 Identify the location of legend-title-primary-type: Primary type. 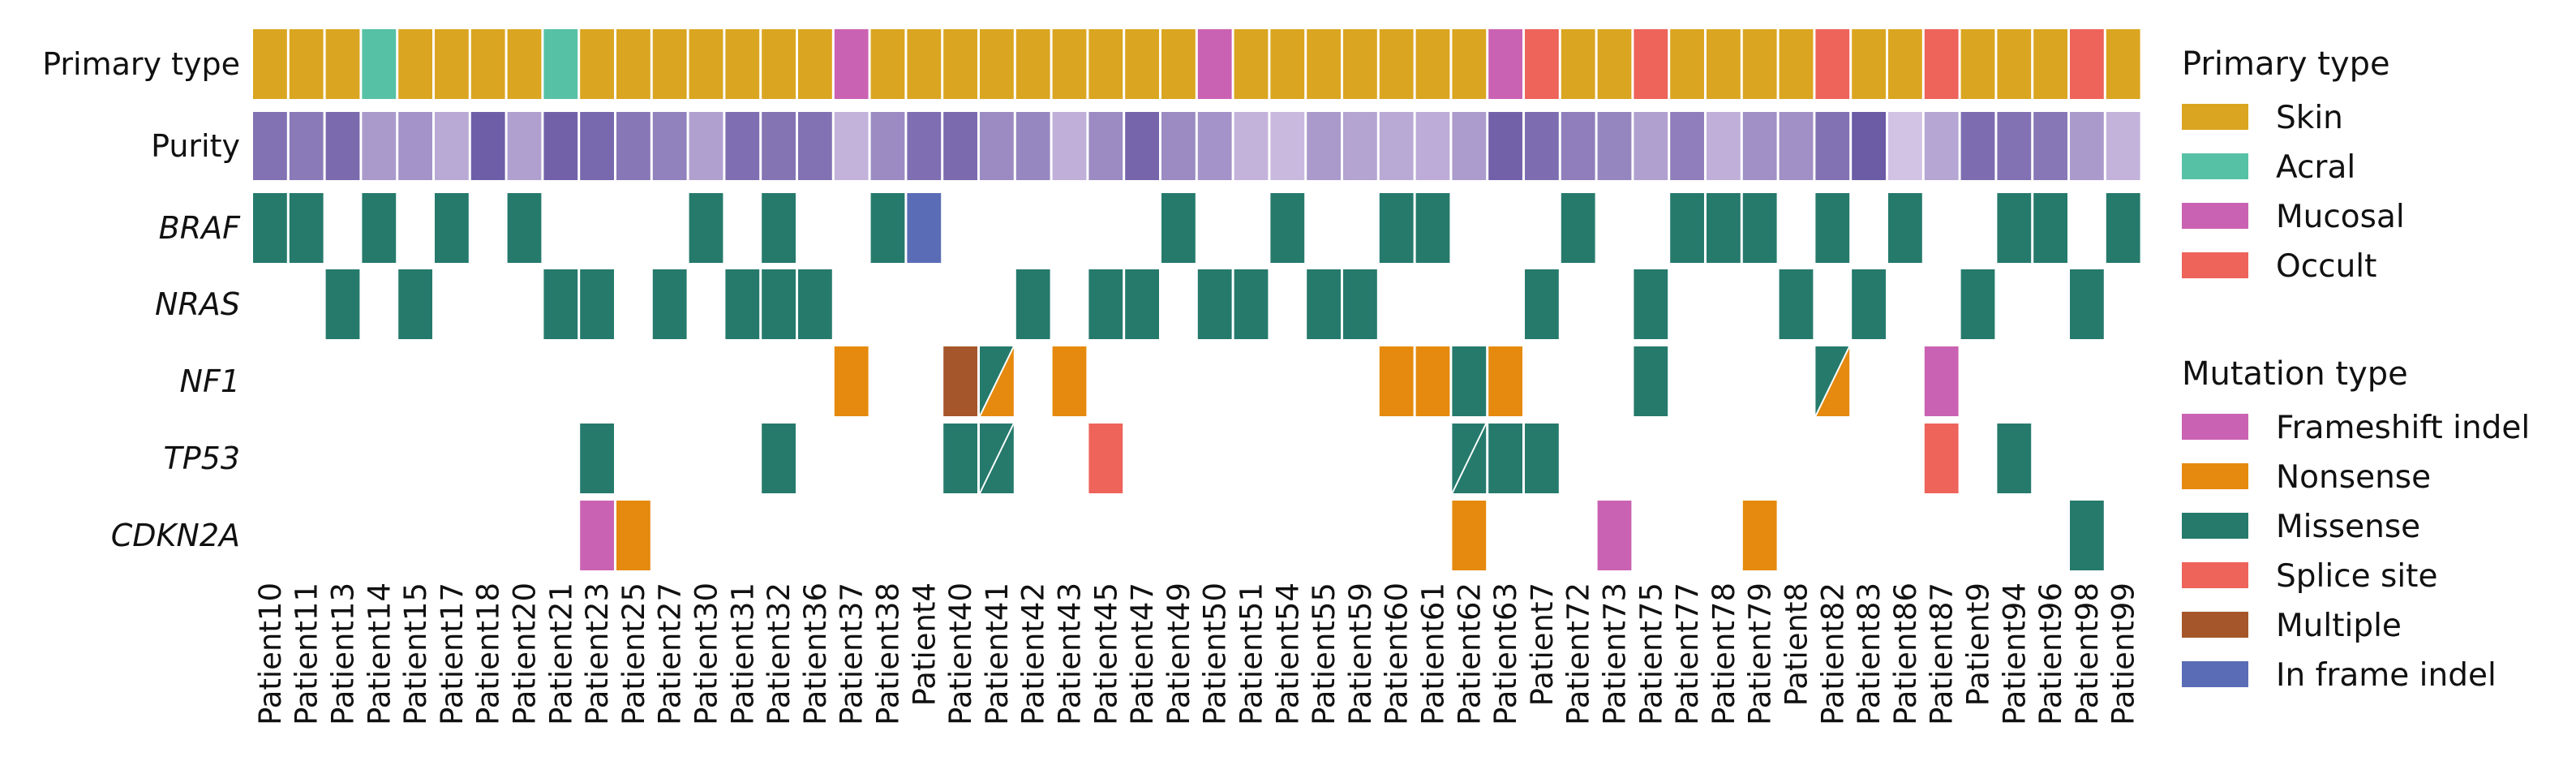
(2286, 64).